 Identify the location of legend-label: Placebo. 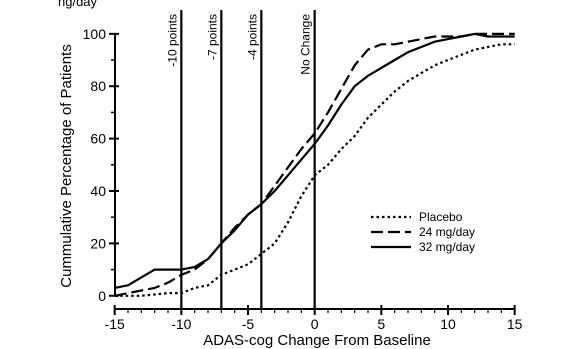
(441, 217).